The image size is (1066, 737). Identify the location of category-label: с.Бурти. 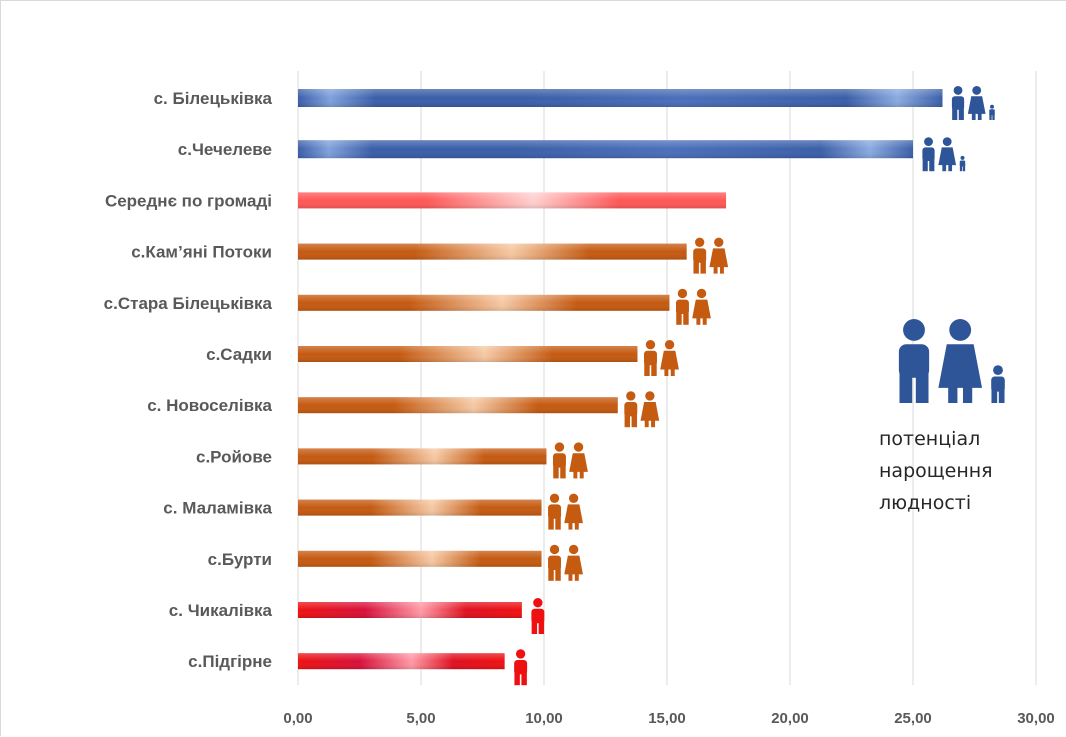
(240, 559).